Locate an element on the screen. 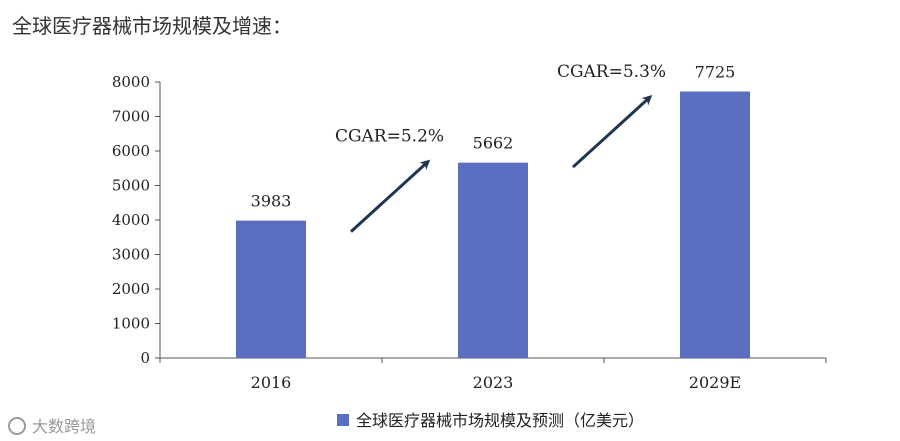  y-tick-label: 5000 is located at coordinates (131, 186).